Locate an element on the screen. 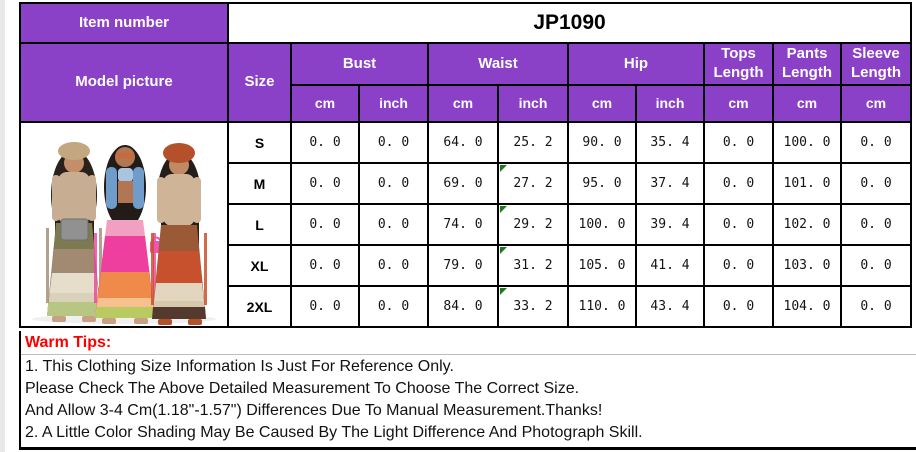 The image size is (916, 452). measure-value: 29. 2 is located at coordinates (533, 224).